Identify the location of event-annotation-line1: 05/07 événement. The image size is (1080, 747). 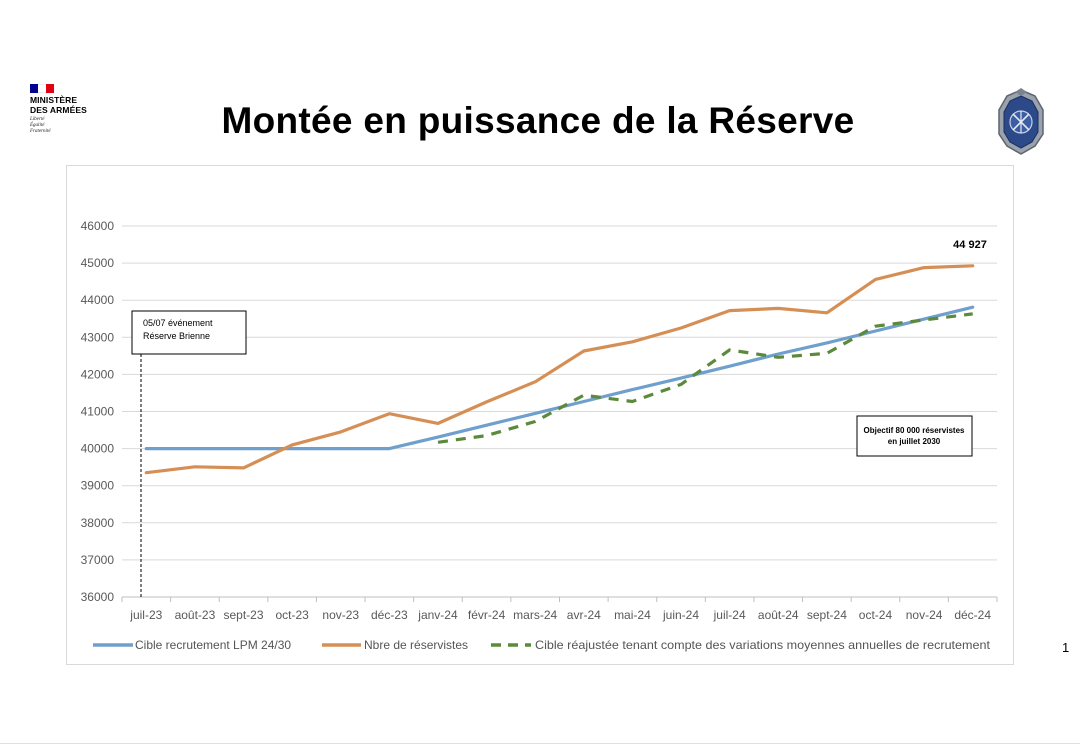
(178, 323).